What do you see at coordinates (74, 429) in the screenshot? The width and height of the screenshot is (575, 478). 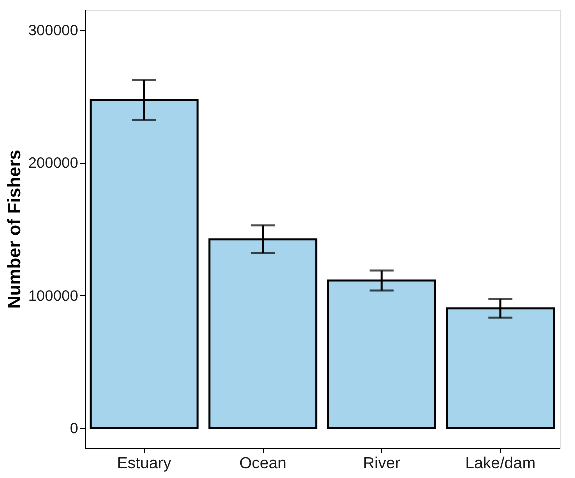 I see `y-tick-label: 0` at bounding box center [74, 429].